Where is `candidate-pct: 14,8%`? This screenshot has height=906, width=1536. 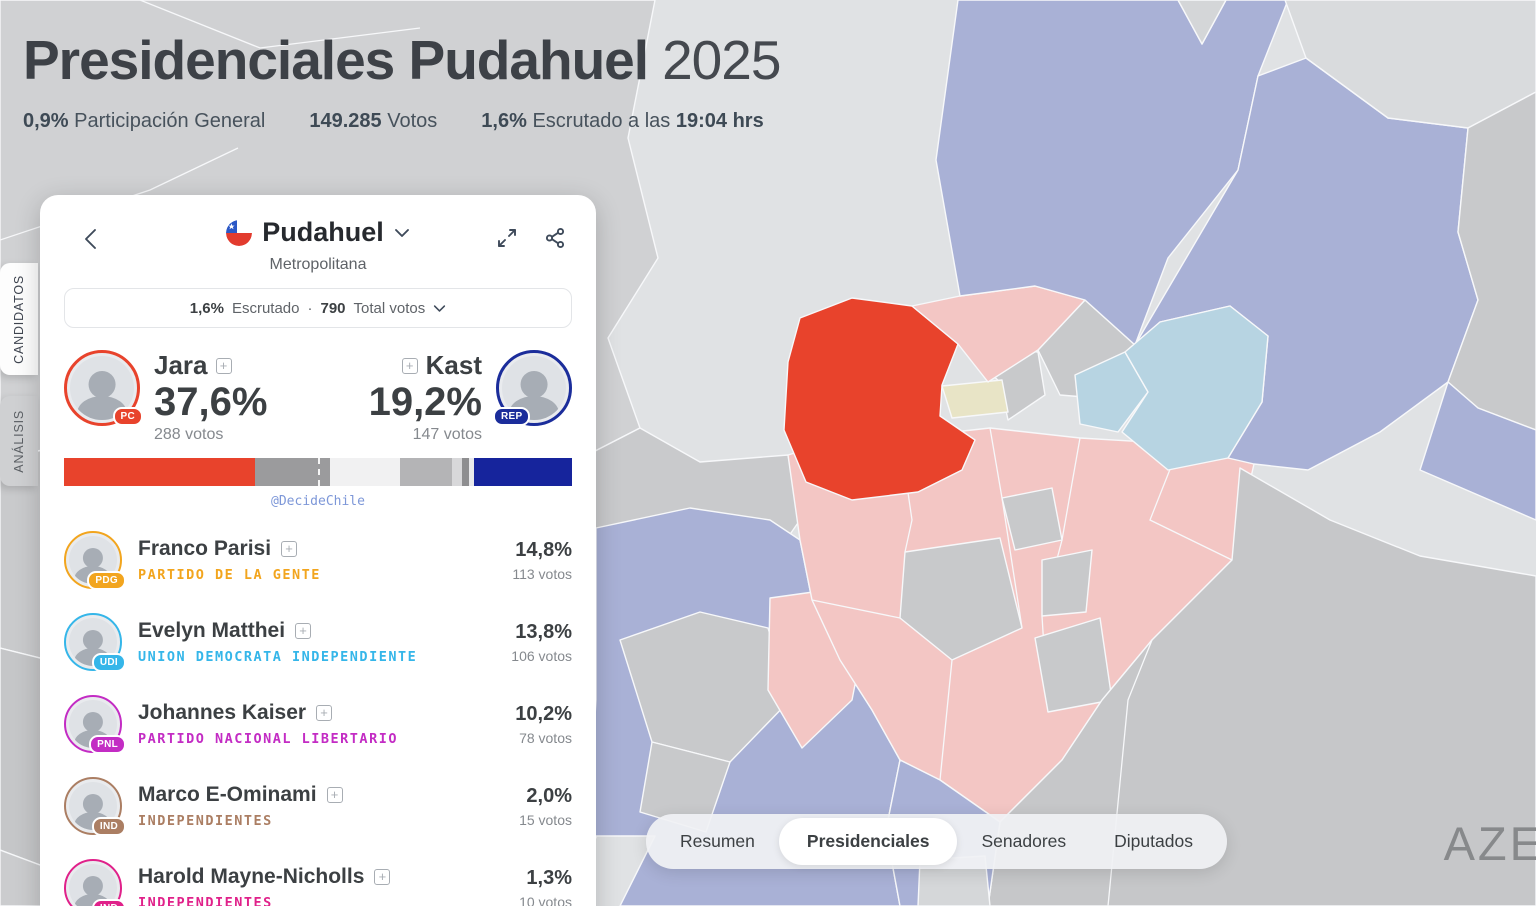 candidate-pct: 14,8% is located at coordinates (543, 549).